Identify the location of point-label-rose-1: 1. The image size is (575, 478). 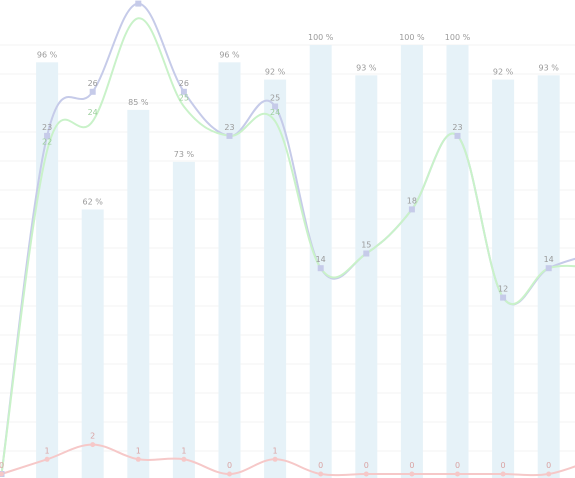
(47, 450).